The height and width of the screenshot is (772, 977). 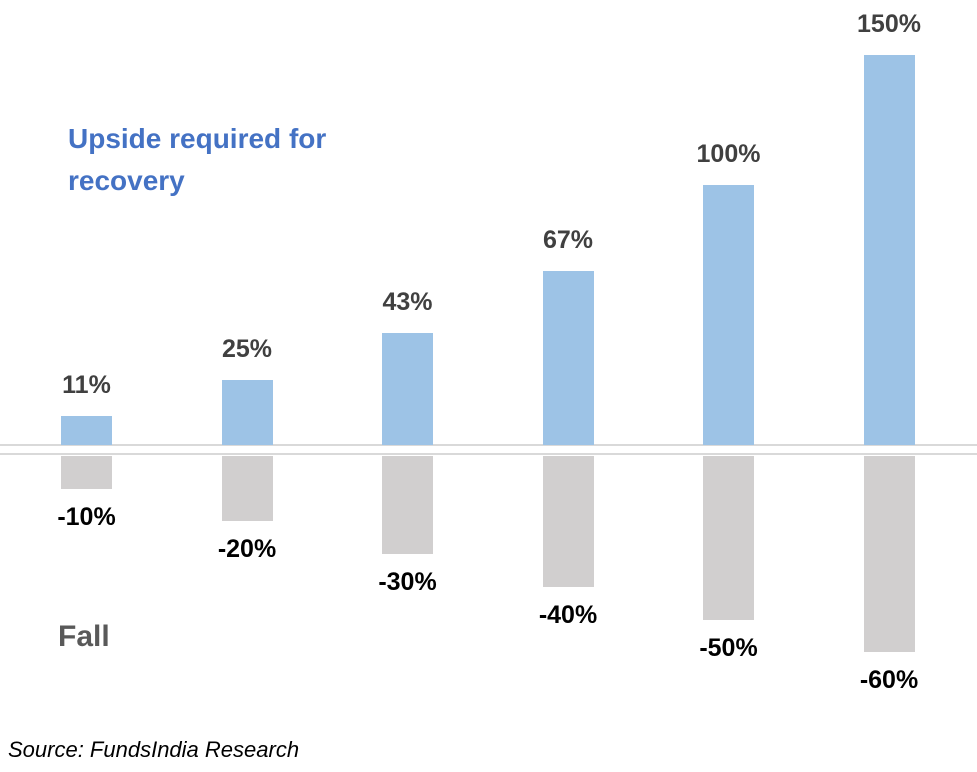 What do you see at coordinates (568, 614) in the screenshot?
I see `fall-value-label: -40%` at bounding box center [568, 614].